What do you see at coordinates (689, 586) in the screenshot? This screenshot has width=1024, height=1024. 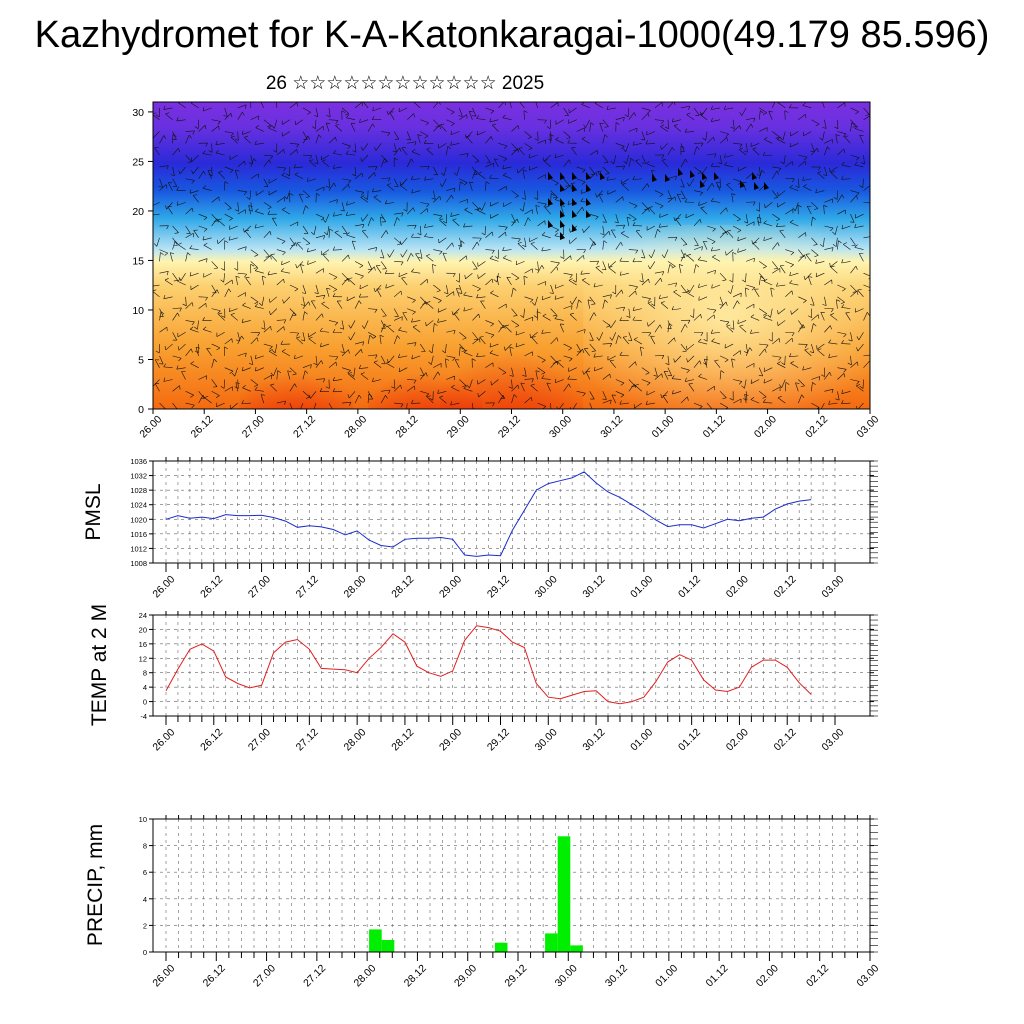 I see `x-tick-label: 01.12` at bounding box center [689, 586].